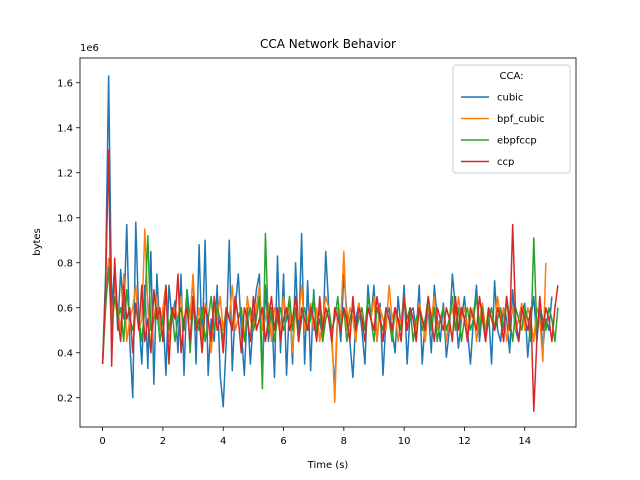  Describe the element at coordinates (505, 162) in the screenshot. I see `legend-label-ccp: ccp` at that location.